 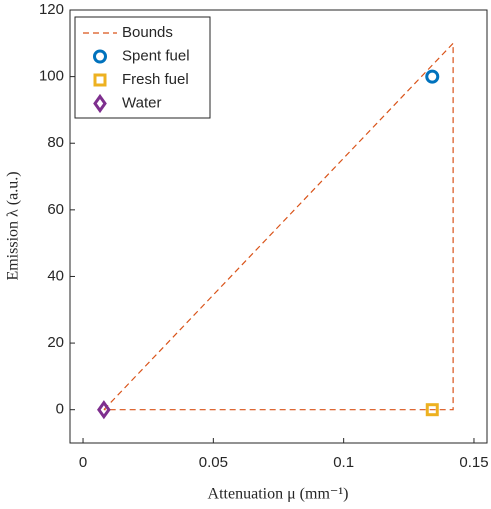 What do you see at coordinates (213, 462) in the screenshot?
I see `x-tick-label: 0.05` at bounding box center [213, 462].